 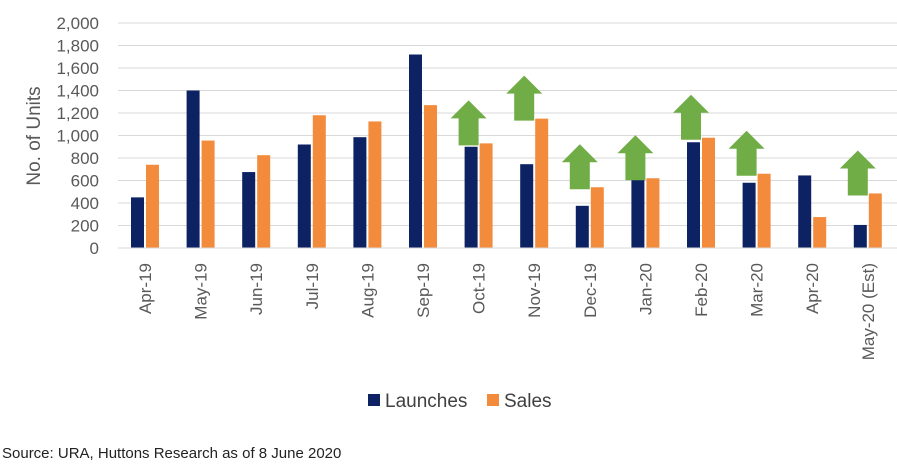 I want to click on x-tick-label: Jul-19, so click(x=312, y=286).